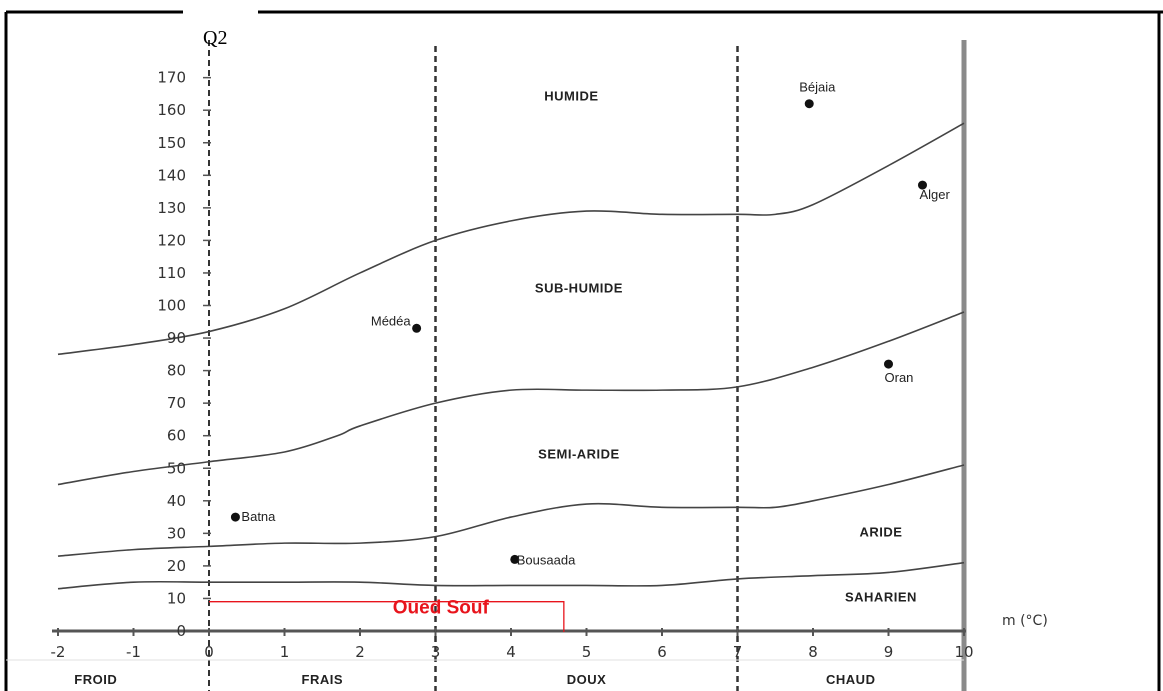  Describe the element at coordinates (587, 652) in the screenshot. I see `x-tick-label: 5` at that location.